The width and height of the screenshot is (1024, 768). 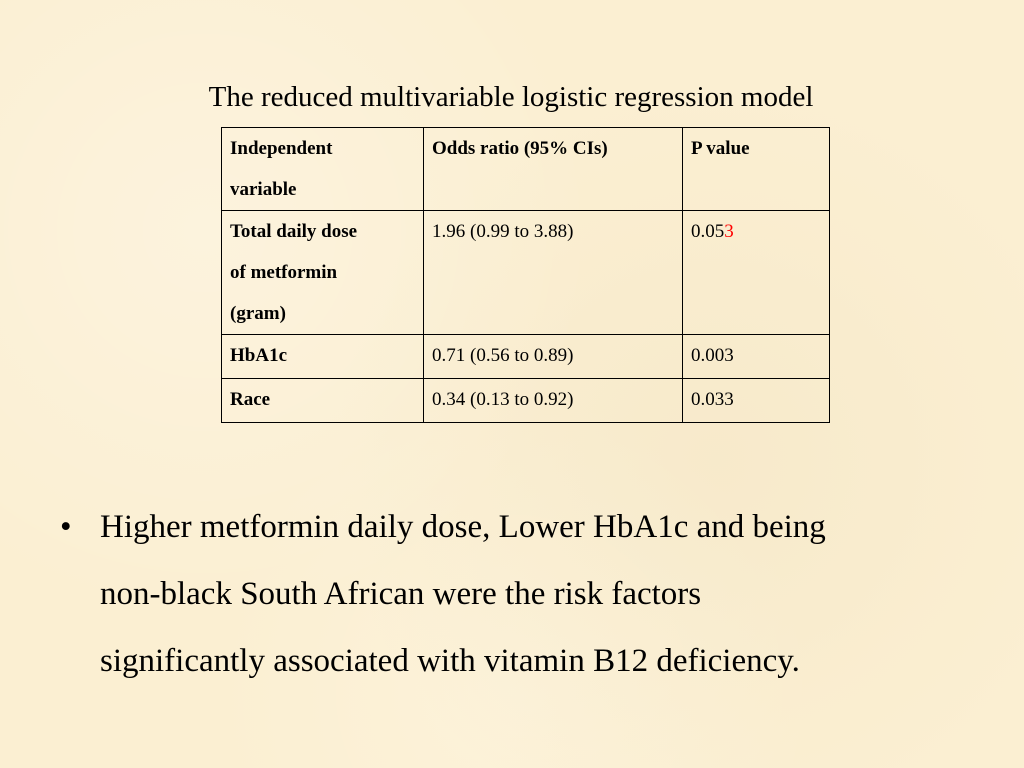 What do you see at coordinates (553, 169) in the screenshot?
I see `header-odds-ratio: Odds ratio (95% CIs)` at bounding box center [553, 169].